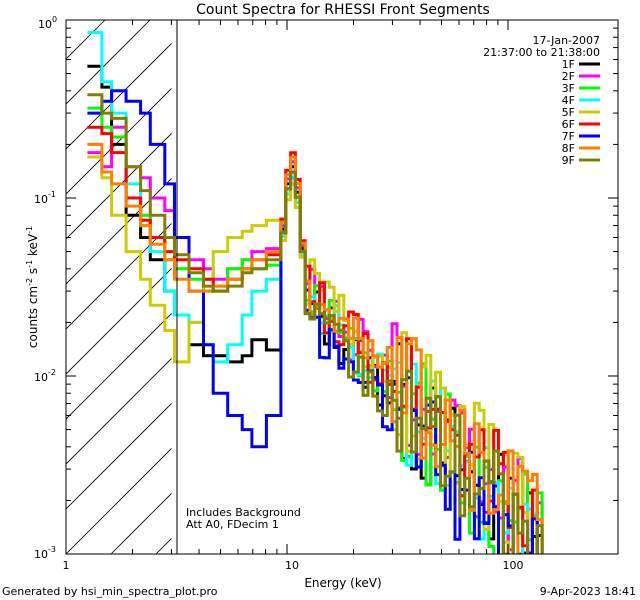 Image resolution: width=640 pixels, height=600 pixels. What do you see at coordinates (568, 76) in the screenshot?
I see `legend-label-2f: 2F` at bounding box center [568, 76].